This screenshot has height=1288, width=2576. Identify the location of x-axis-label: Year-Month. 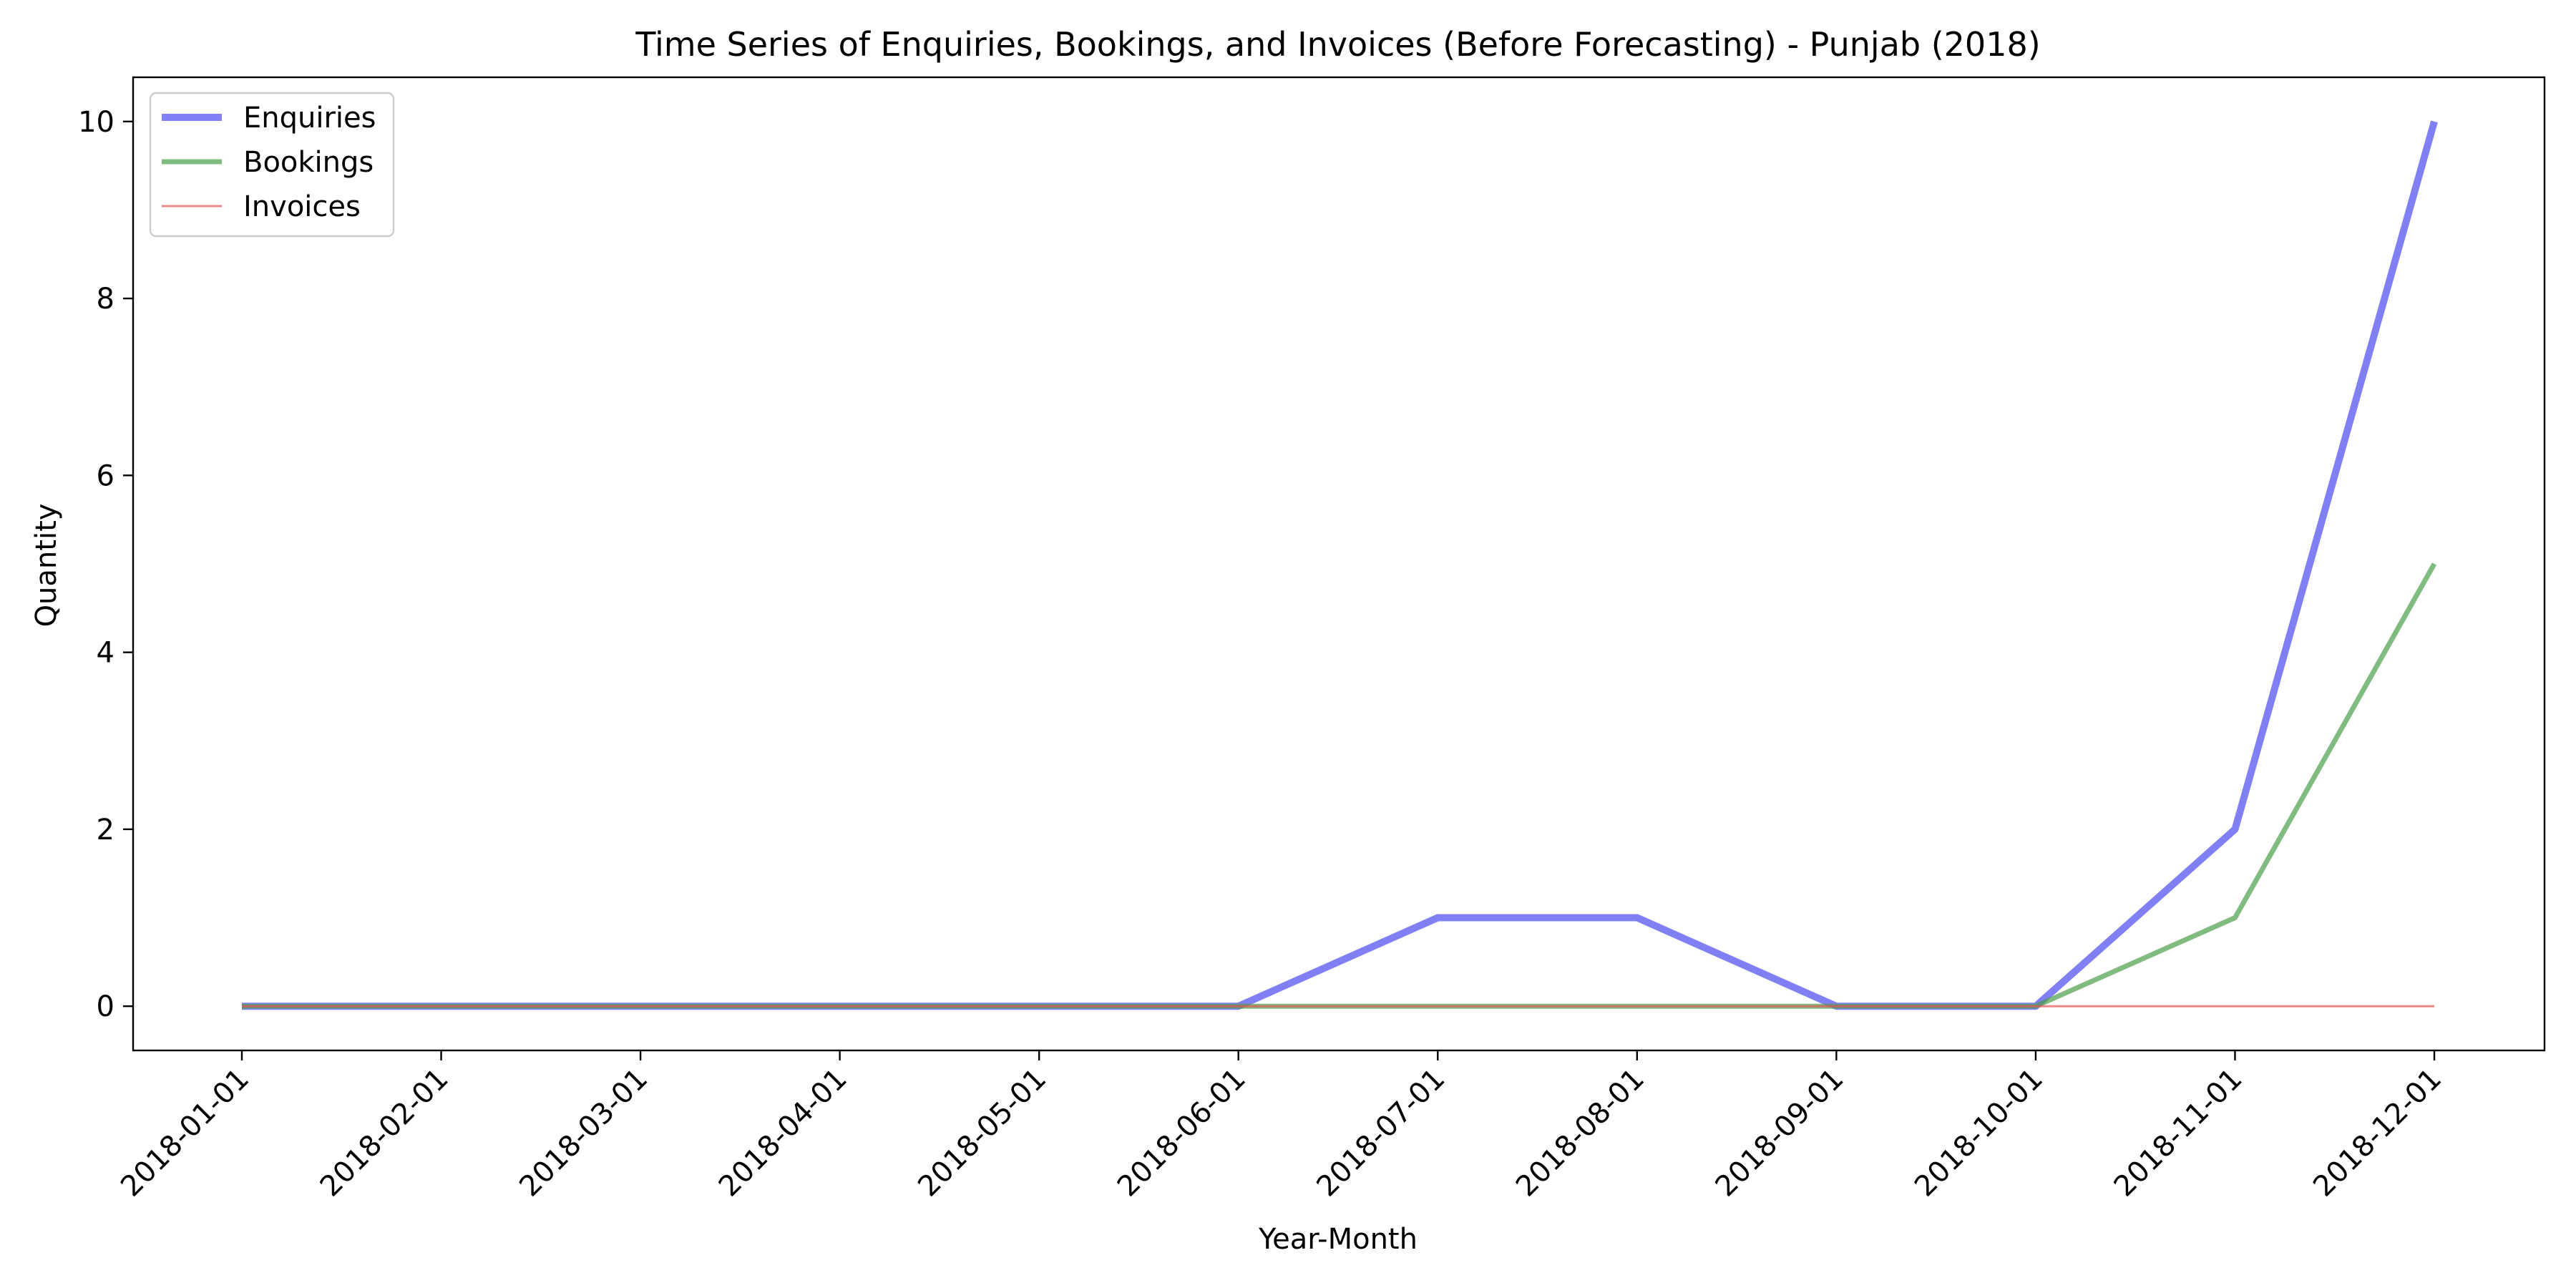
(1338, 1239).